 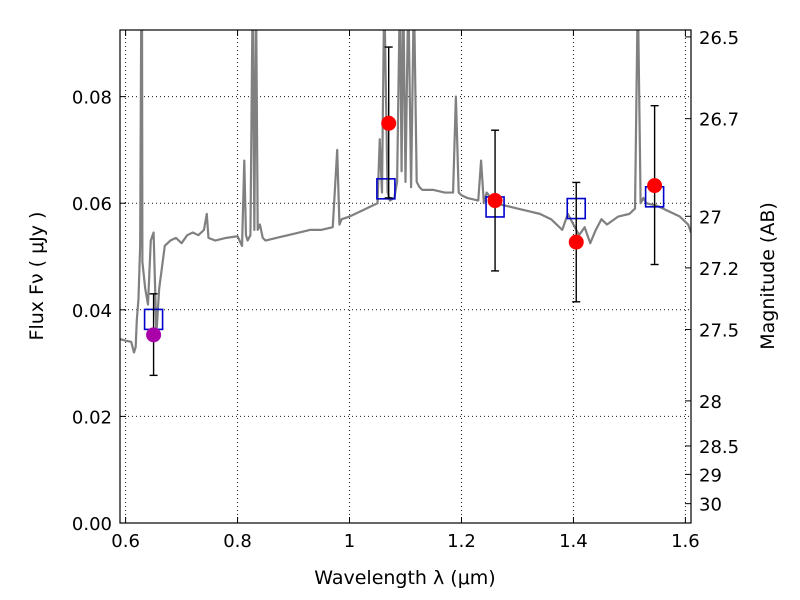 I want to click on mag-tick-label: 26.7, so click(x=719, y=120).